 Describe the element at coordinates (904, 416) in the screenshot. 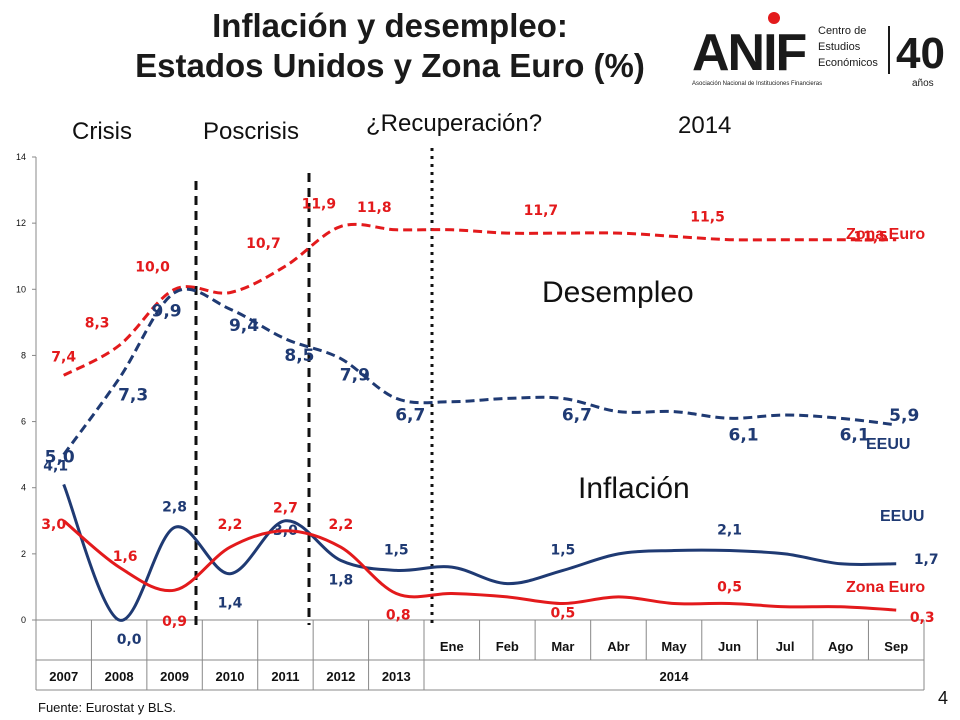

I see `data-label-desempleo-eeuu-sep: 5,9` at that location.